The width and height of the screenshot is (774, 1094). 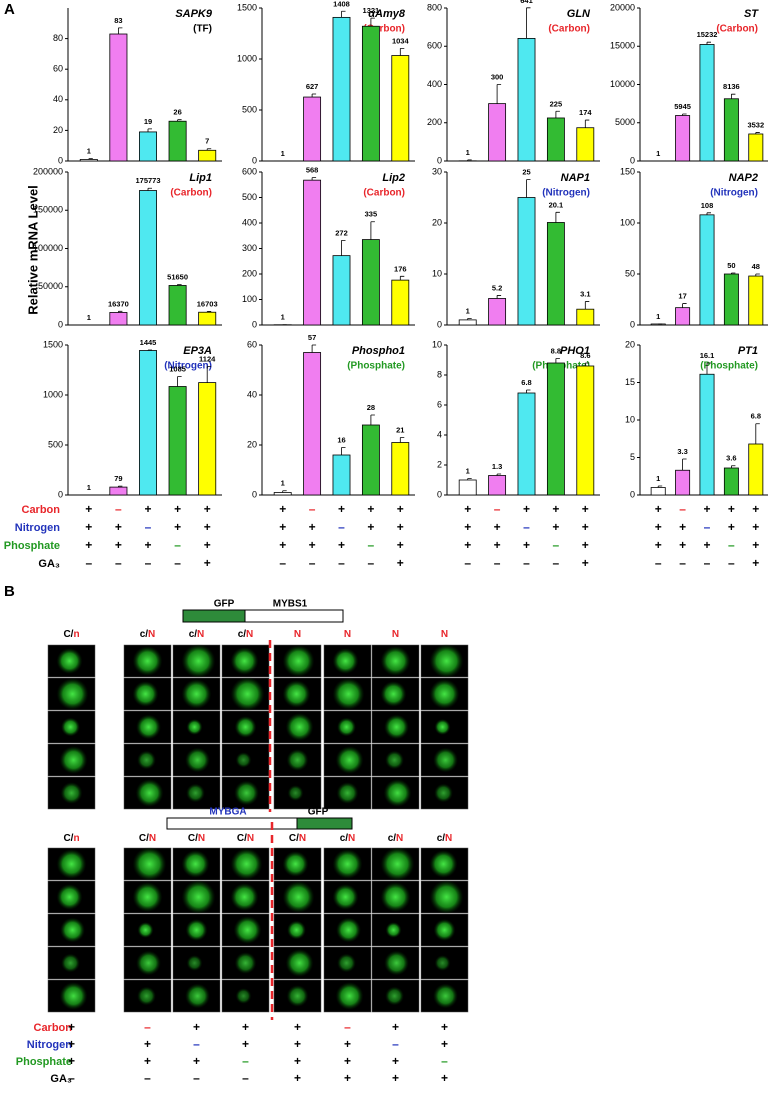 What do you see at coordinates (755, 124) in the screenshot?
I see `value-label: 3532` at bounding box center [755, 124].